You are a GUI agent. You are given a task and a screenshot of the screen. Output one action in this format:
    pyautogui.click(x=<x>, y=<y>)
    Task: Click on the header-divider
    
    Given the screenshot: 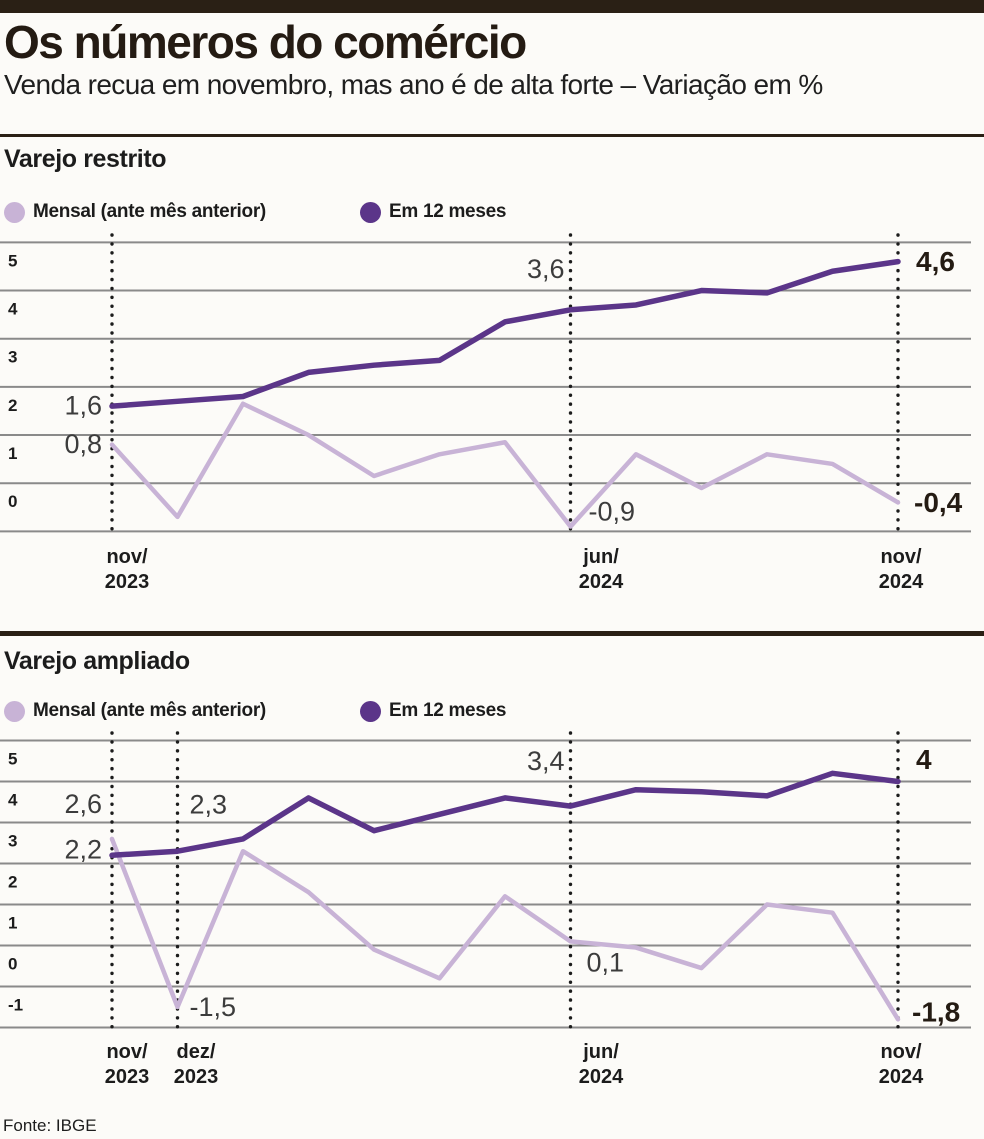 What is the action you would take?
    pyautogui.click(x=492, y=135)
    